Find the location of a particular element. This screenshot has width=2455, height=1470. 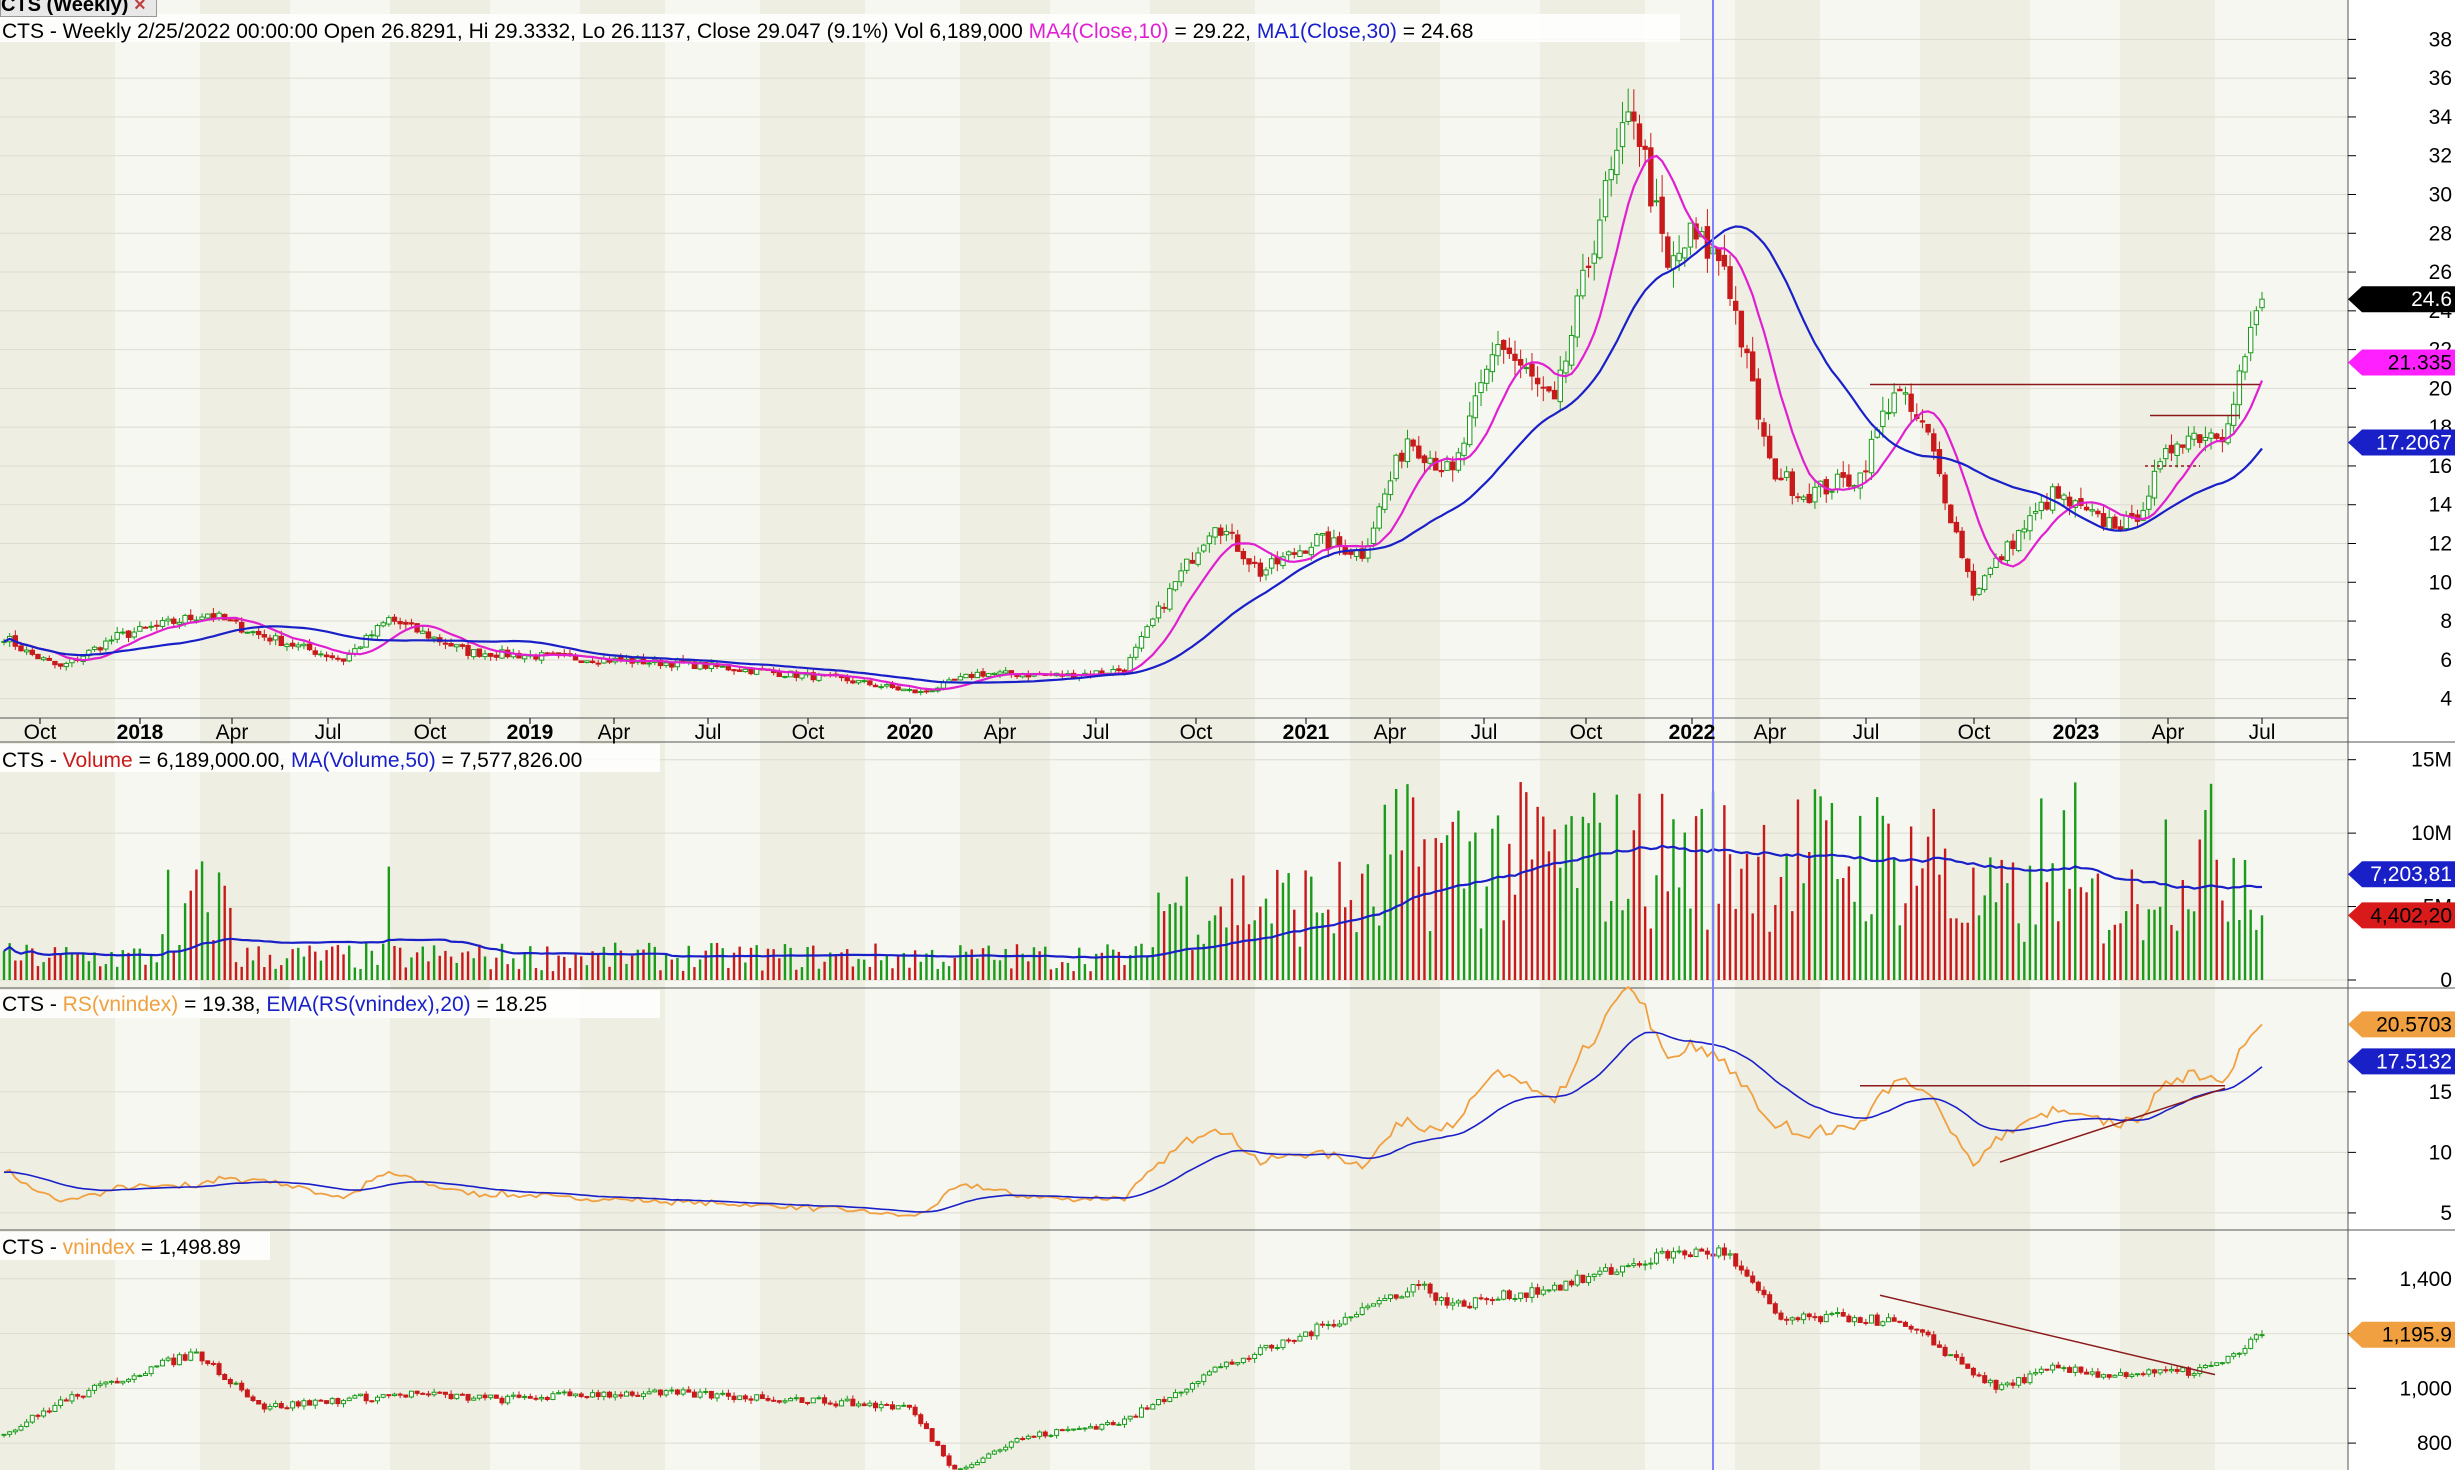

ma-slow-tag-text: 17.2067 is located at coordinates (2414, 443).